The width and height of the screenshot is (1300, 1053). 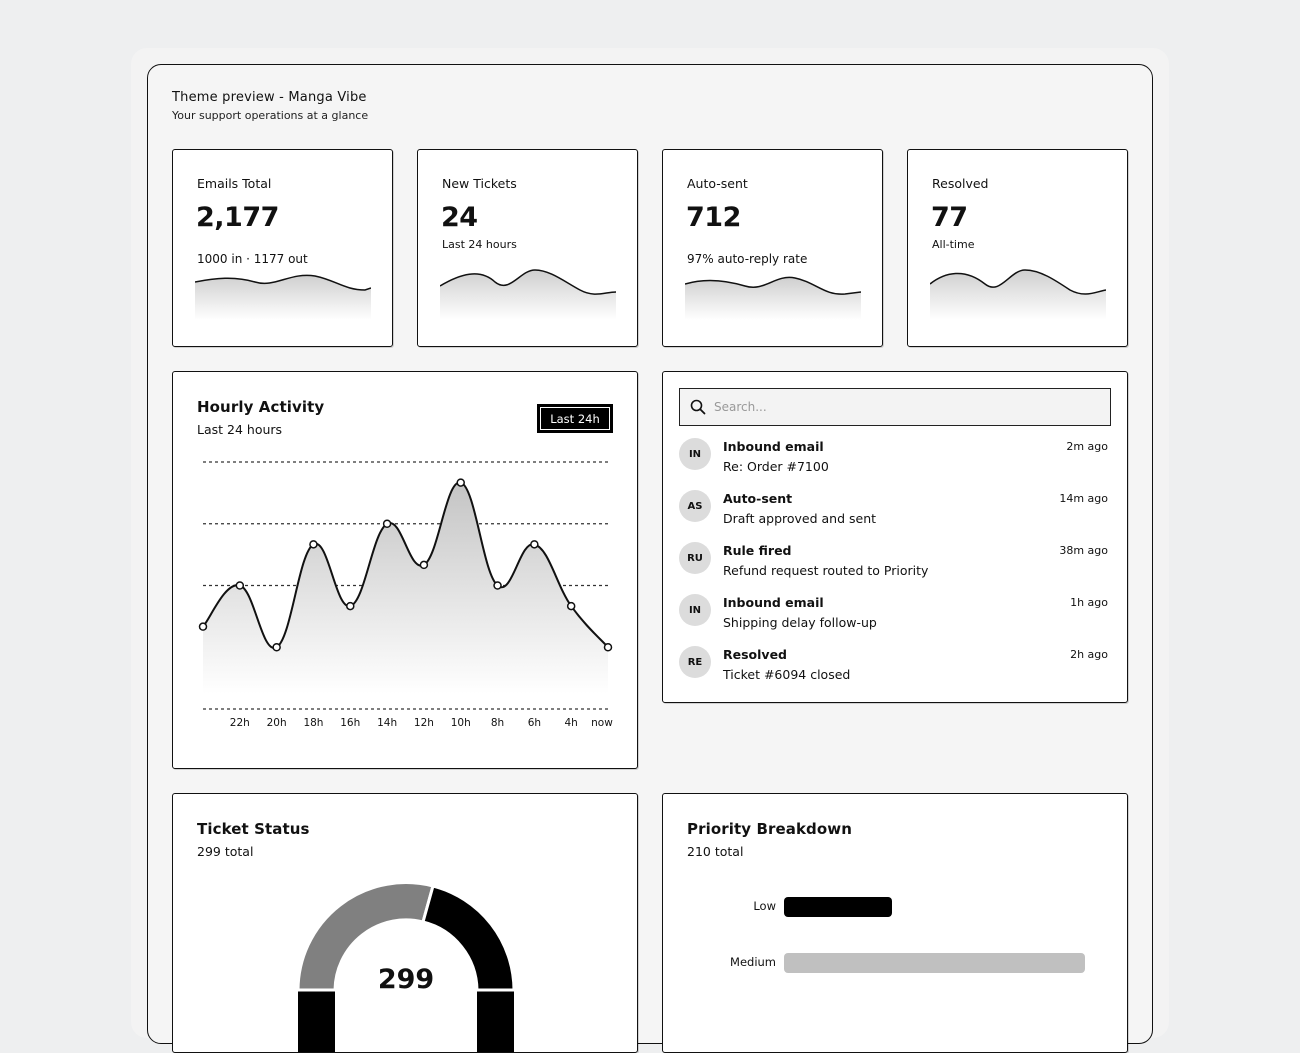 What do you see at coordinates (747, 259) in the screenshot?
I see `kpi-subtext: 97% auto-reply rate` at bounding box center [747, 259].